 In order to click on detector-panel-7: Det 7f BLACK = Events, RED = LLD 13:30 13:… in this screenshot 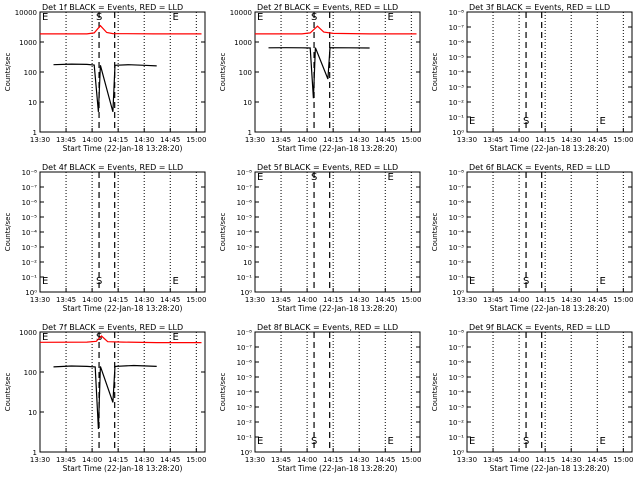, I will do `click(105, 398)`.